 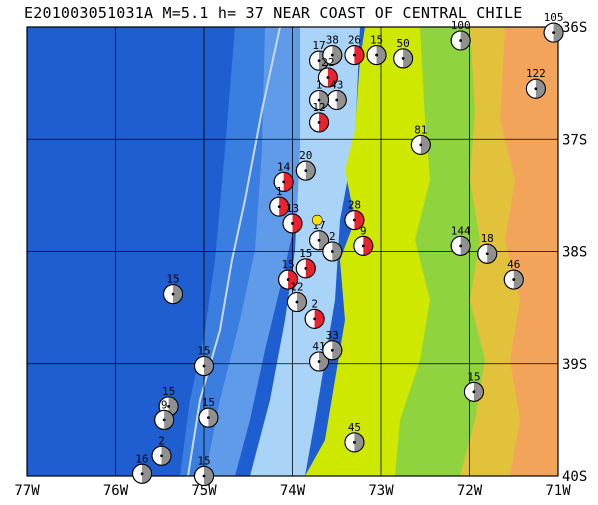 I want to click on depth-label: 100, so click(x=461, y=25).